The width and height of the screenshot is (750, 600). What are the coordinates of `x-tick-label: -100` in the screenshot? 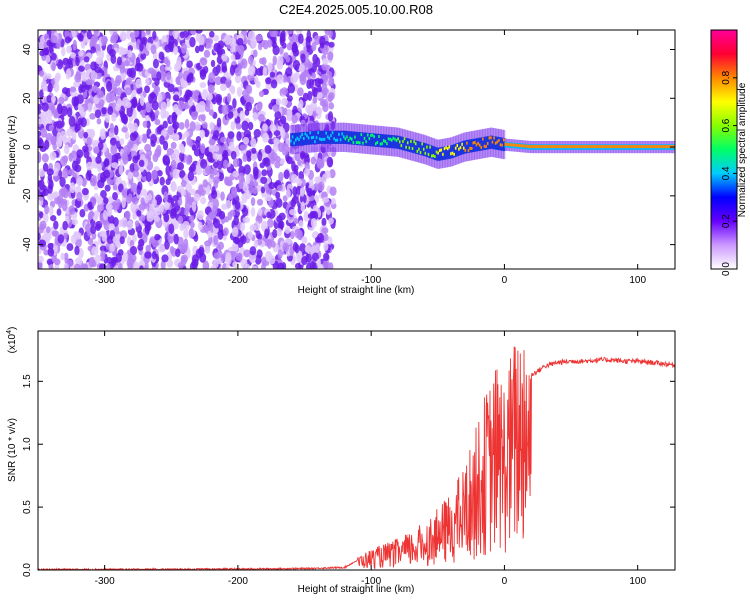 It's located at (371, 581).